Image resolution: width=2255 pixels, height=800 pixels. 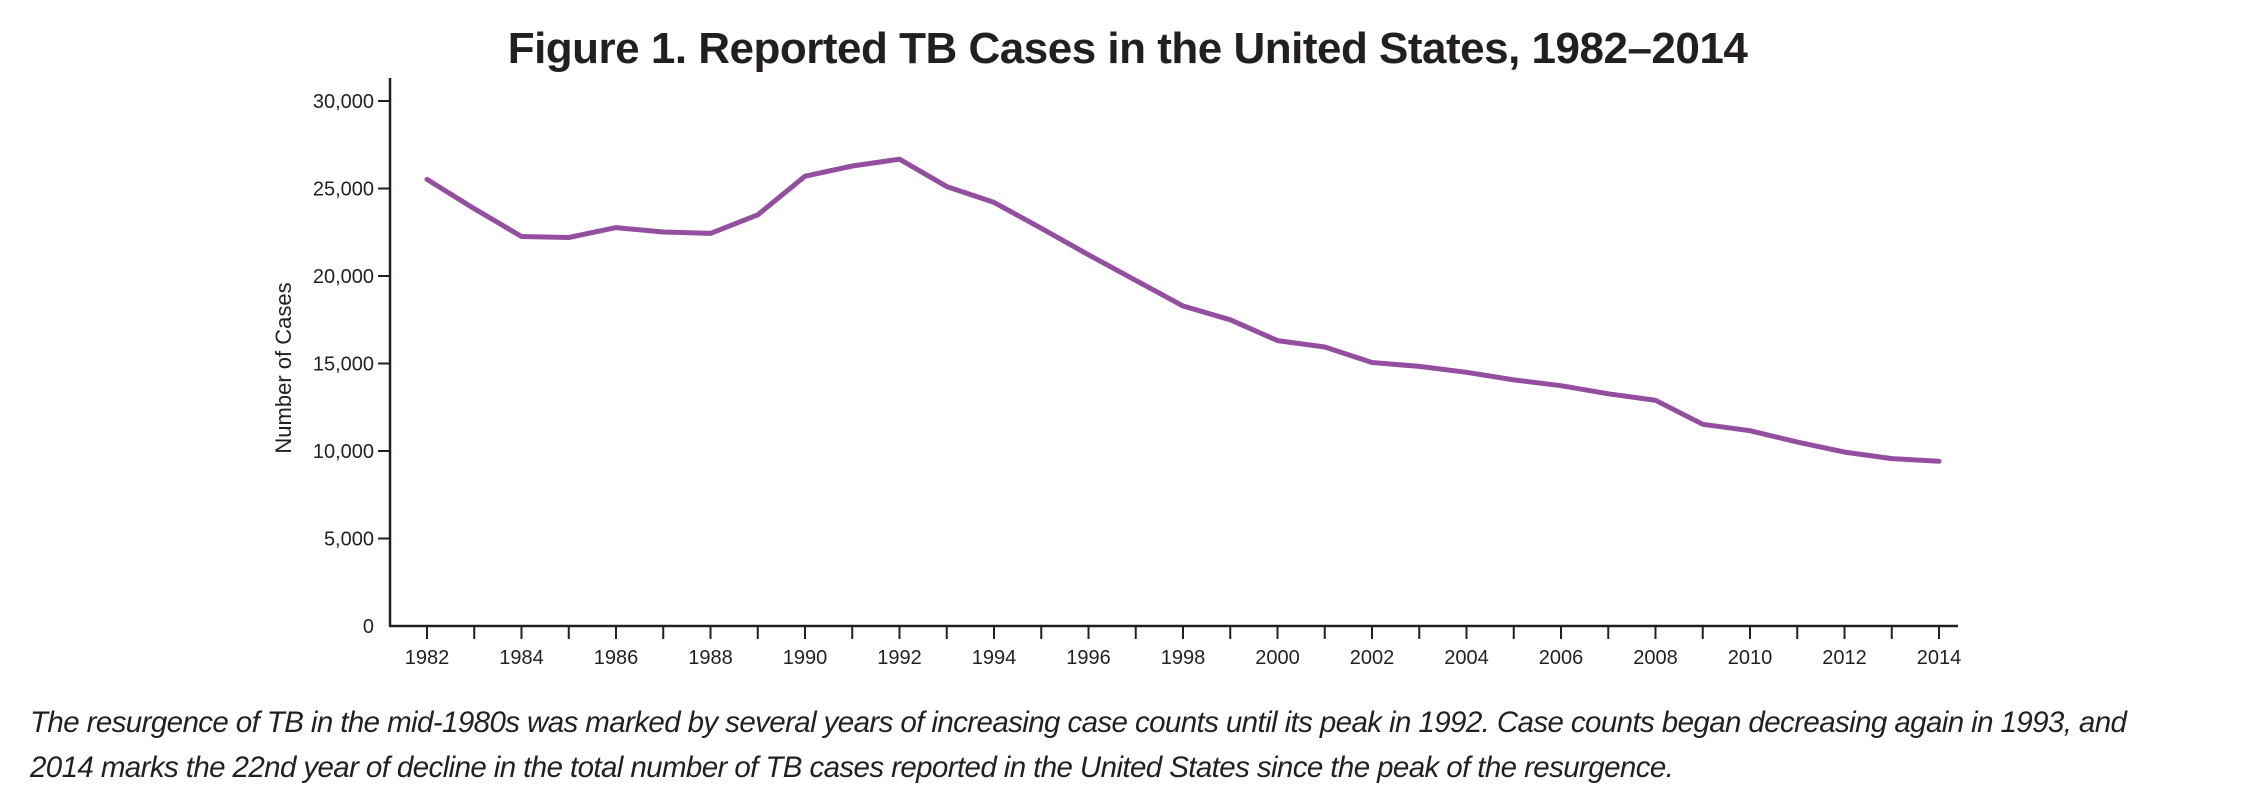 I want to click on y-tick-label: 30,000, so click(x=343, y=102).